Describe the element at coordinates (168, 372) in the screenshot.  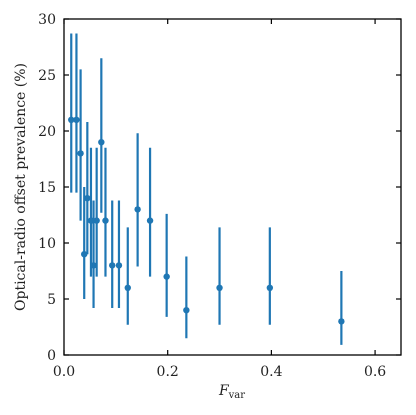
I see `x-tick-label: 0.2` at that location.